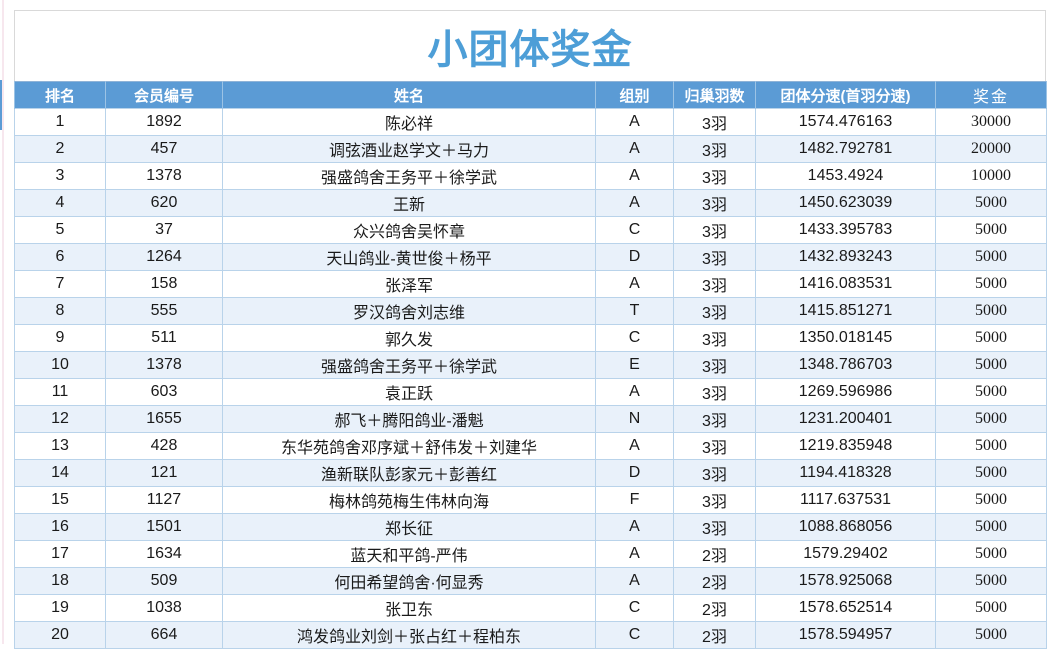 This screenshot has height=649, width=1060. I want to click on table-row: 18 509 何田希望鸽舍·何显秀 A 2羽 1578.925068 5000, so click(530, 581).